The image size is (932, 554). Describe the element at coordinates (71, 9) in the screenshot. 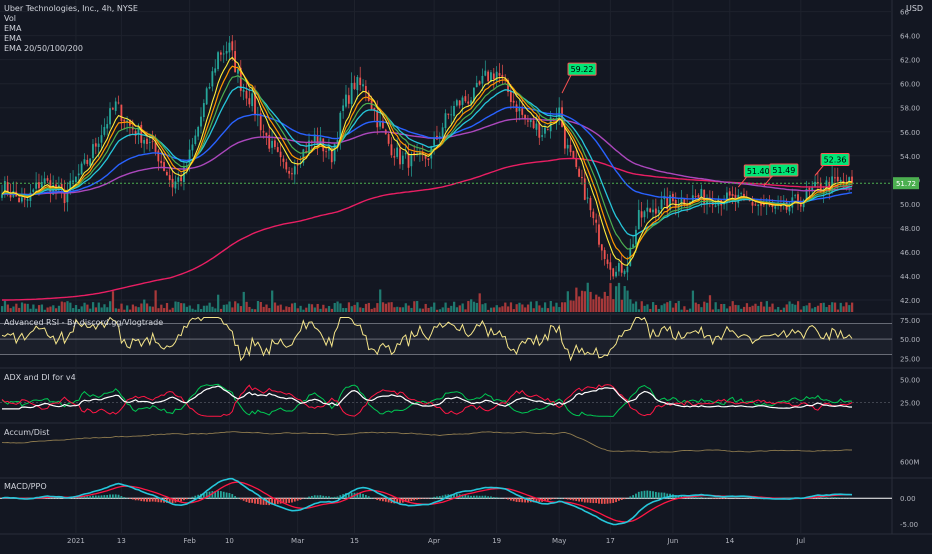

I see `chart-title: Uber Technologies, Inc., 4h, NYSE` at that location.